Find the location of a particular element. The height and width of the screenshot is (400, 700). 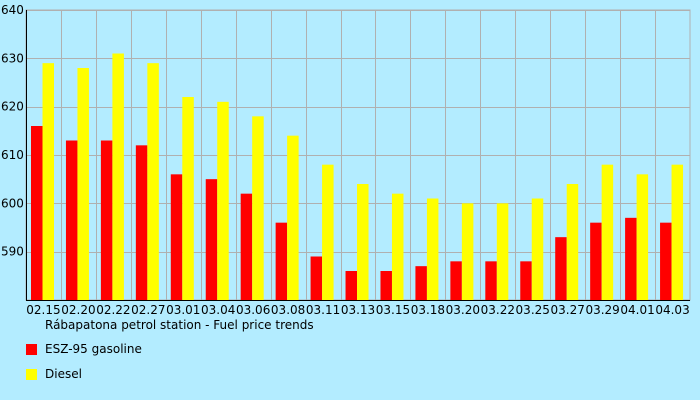

bar-gasoline-03.01 is located at coordinates (176, 237).